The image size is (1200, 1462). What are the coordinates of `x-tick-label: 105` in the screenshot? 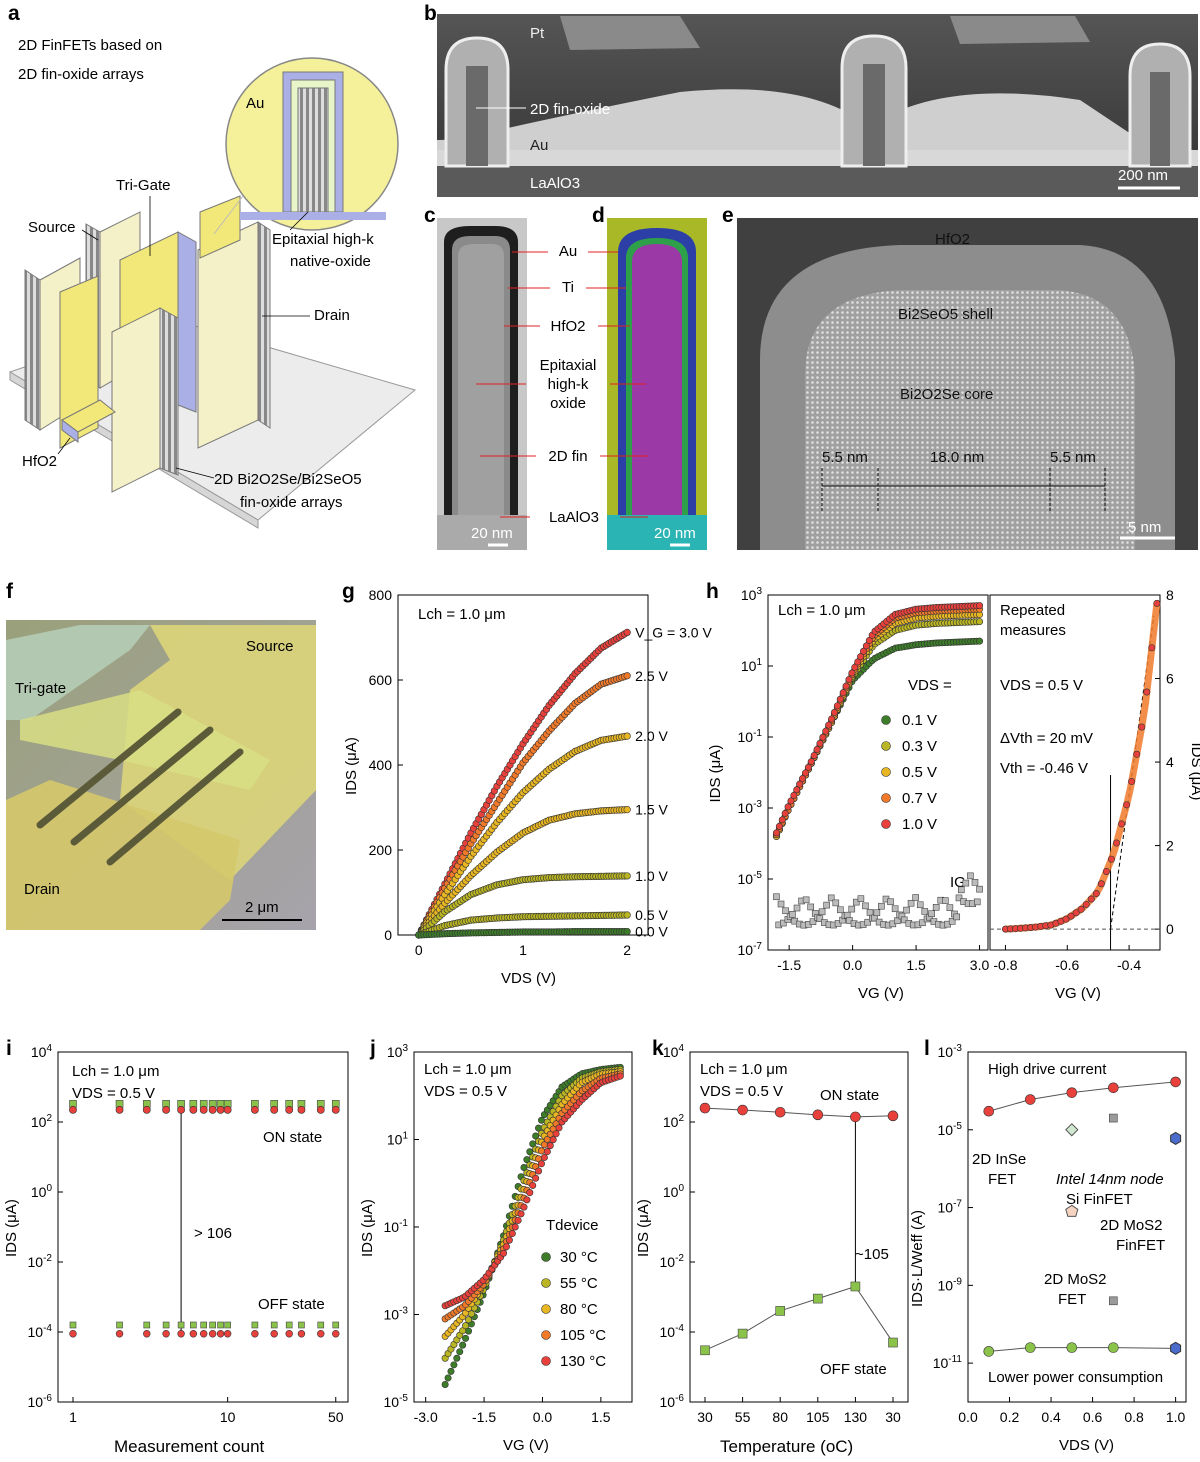 It's located at (818, 1417).